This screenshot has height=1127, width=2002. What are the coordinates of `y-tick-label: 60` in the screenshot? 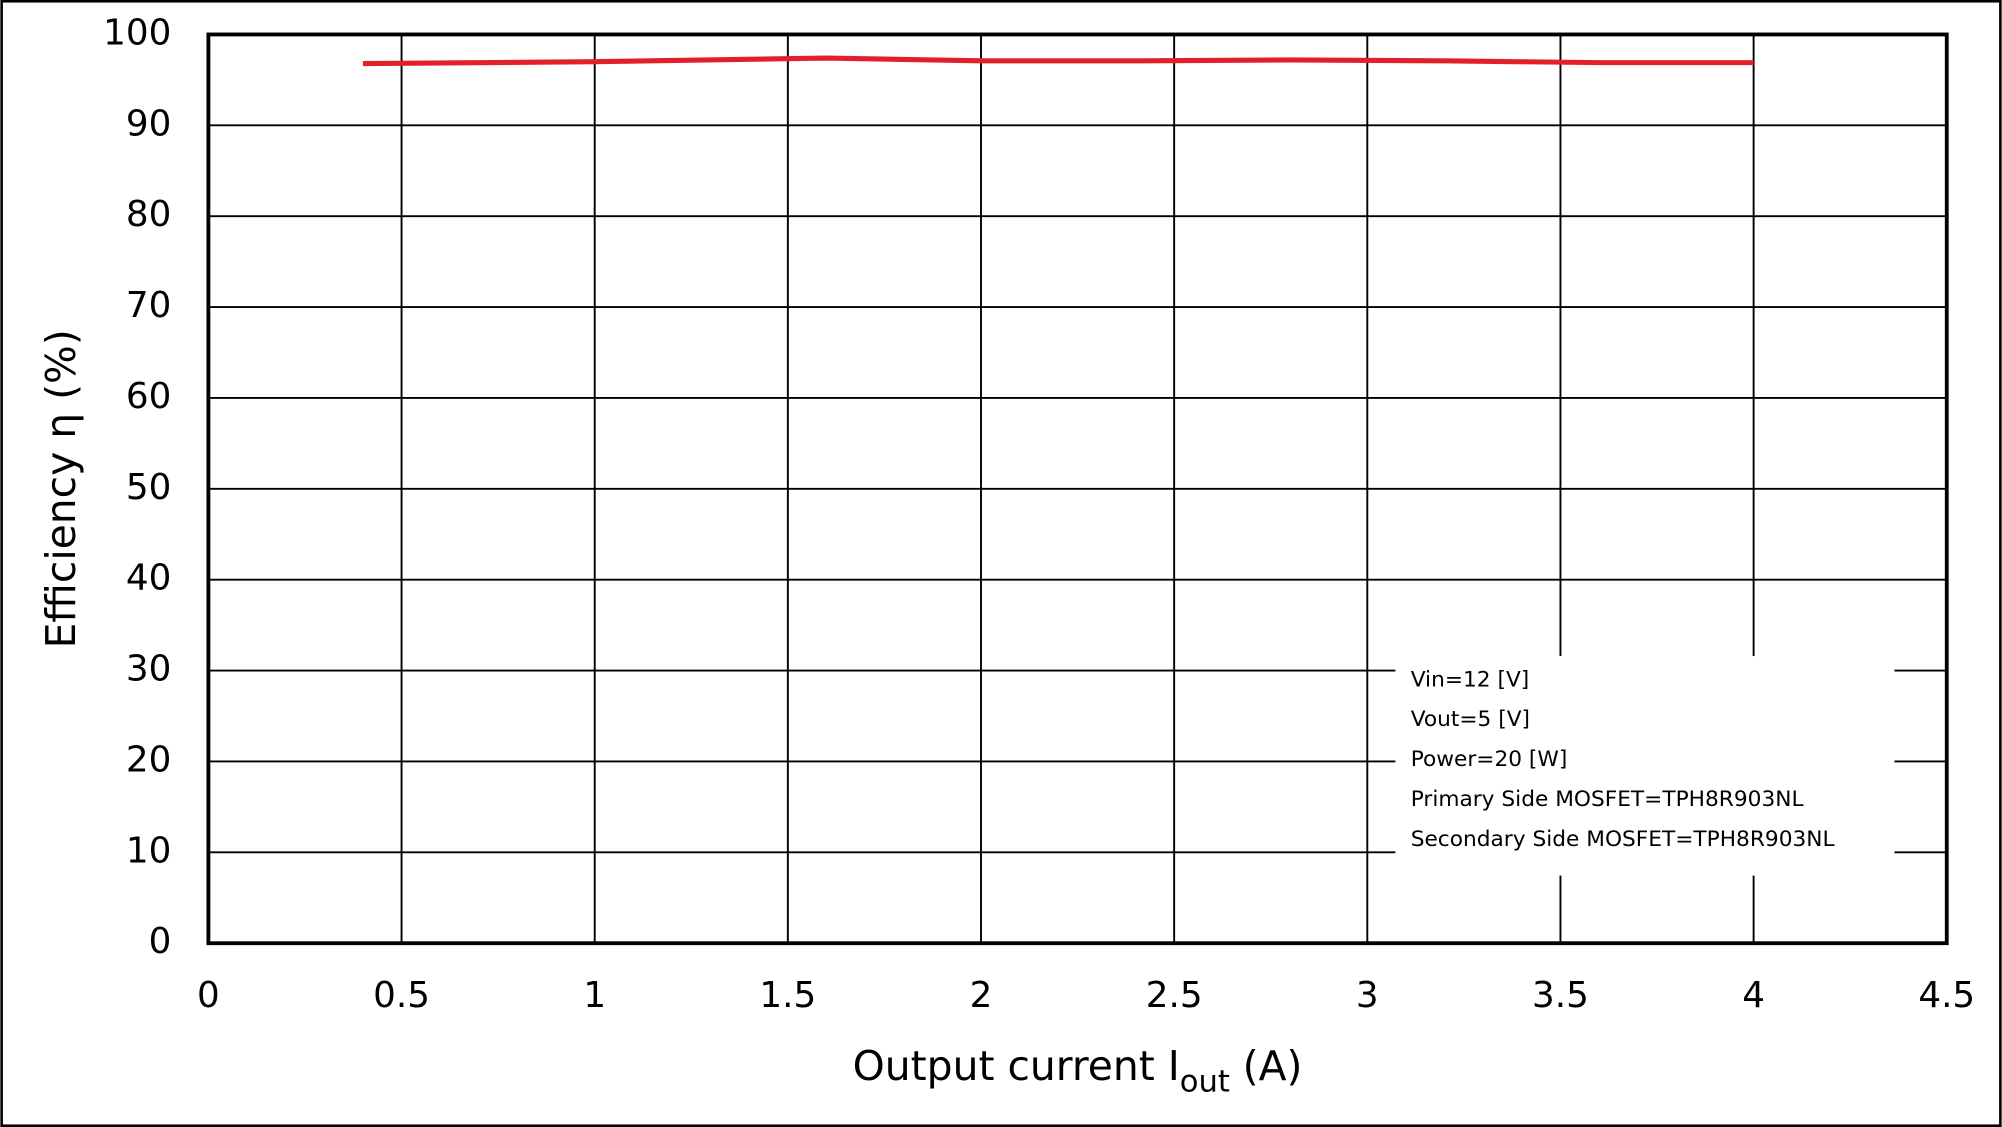 It's located at (148, 396).